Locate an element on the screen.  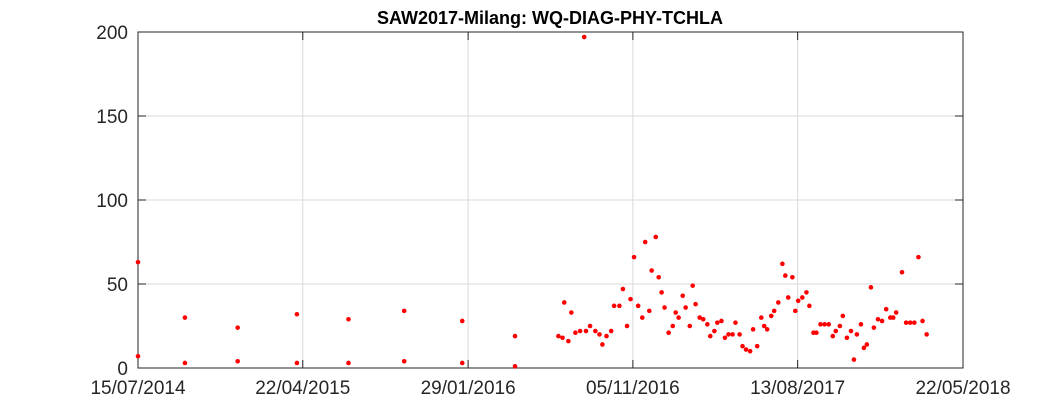
x-tick-label: 22/04/2015 is located at coordinates (302, 388).